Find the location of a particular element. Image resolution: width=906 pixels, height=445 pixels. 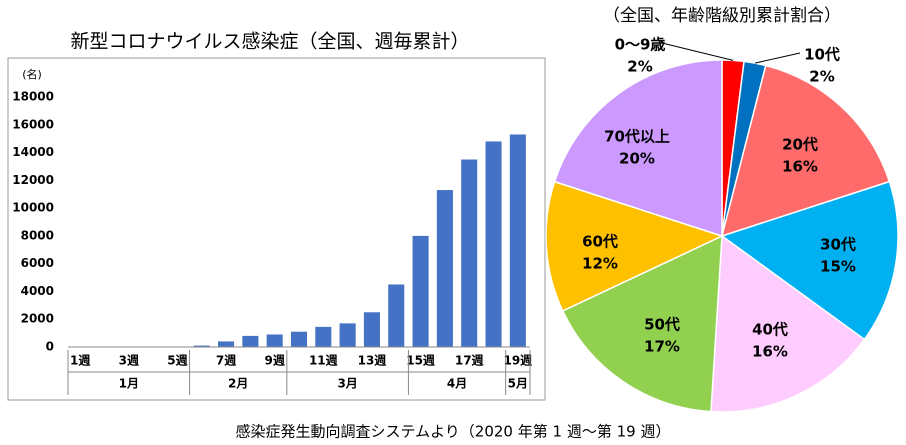

x-tick-label: 13週 is located at coordinates (372, 360).